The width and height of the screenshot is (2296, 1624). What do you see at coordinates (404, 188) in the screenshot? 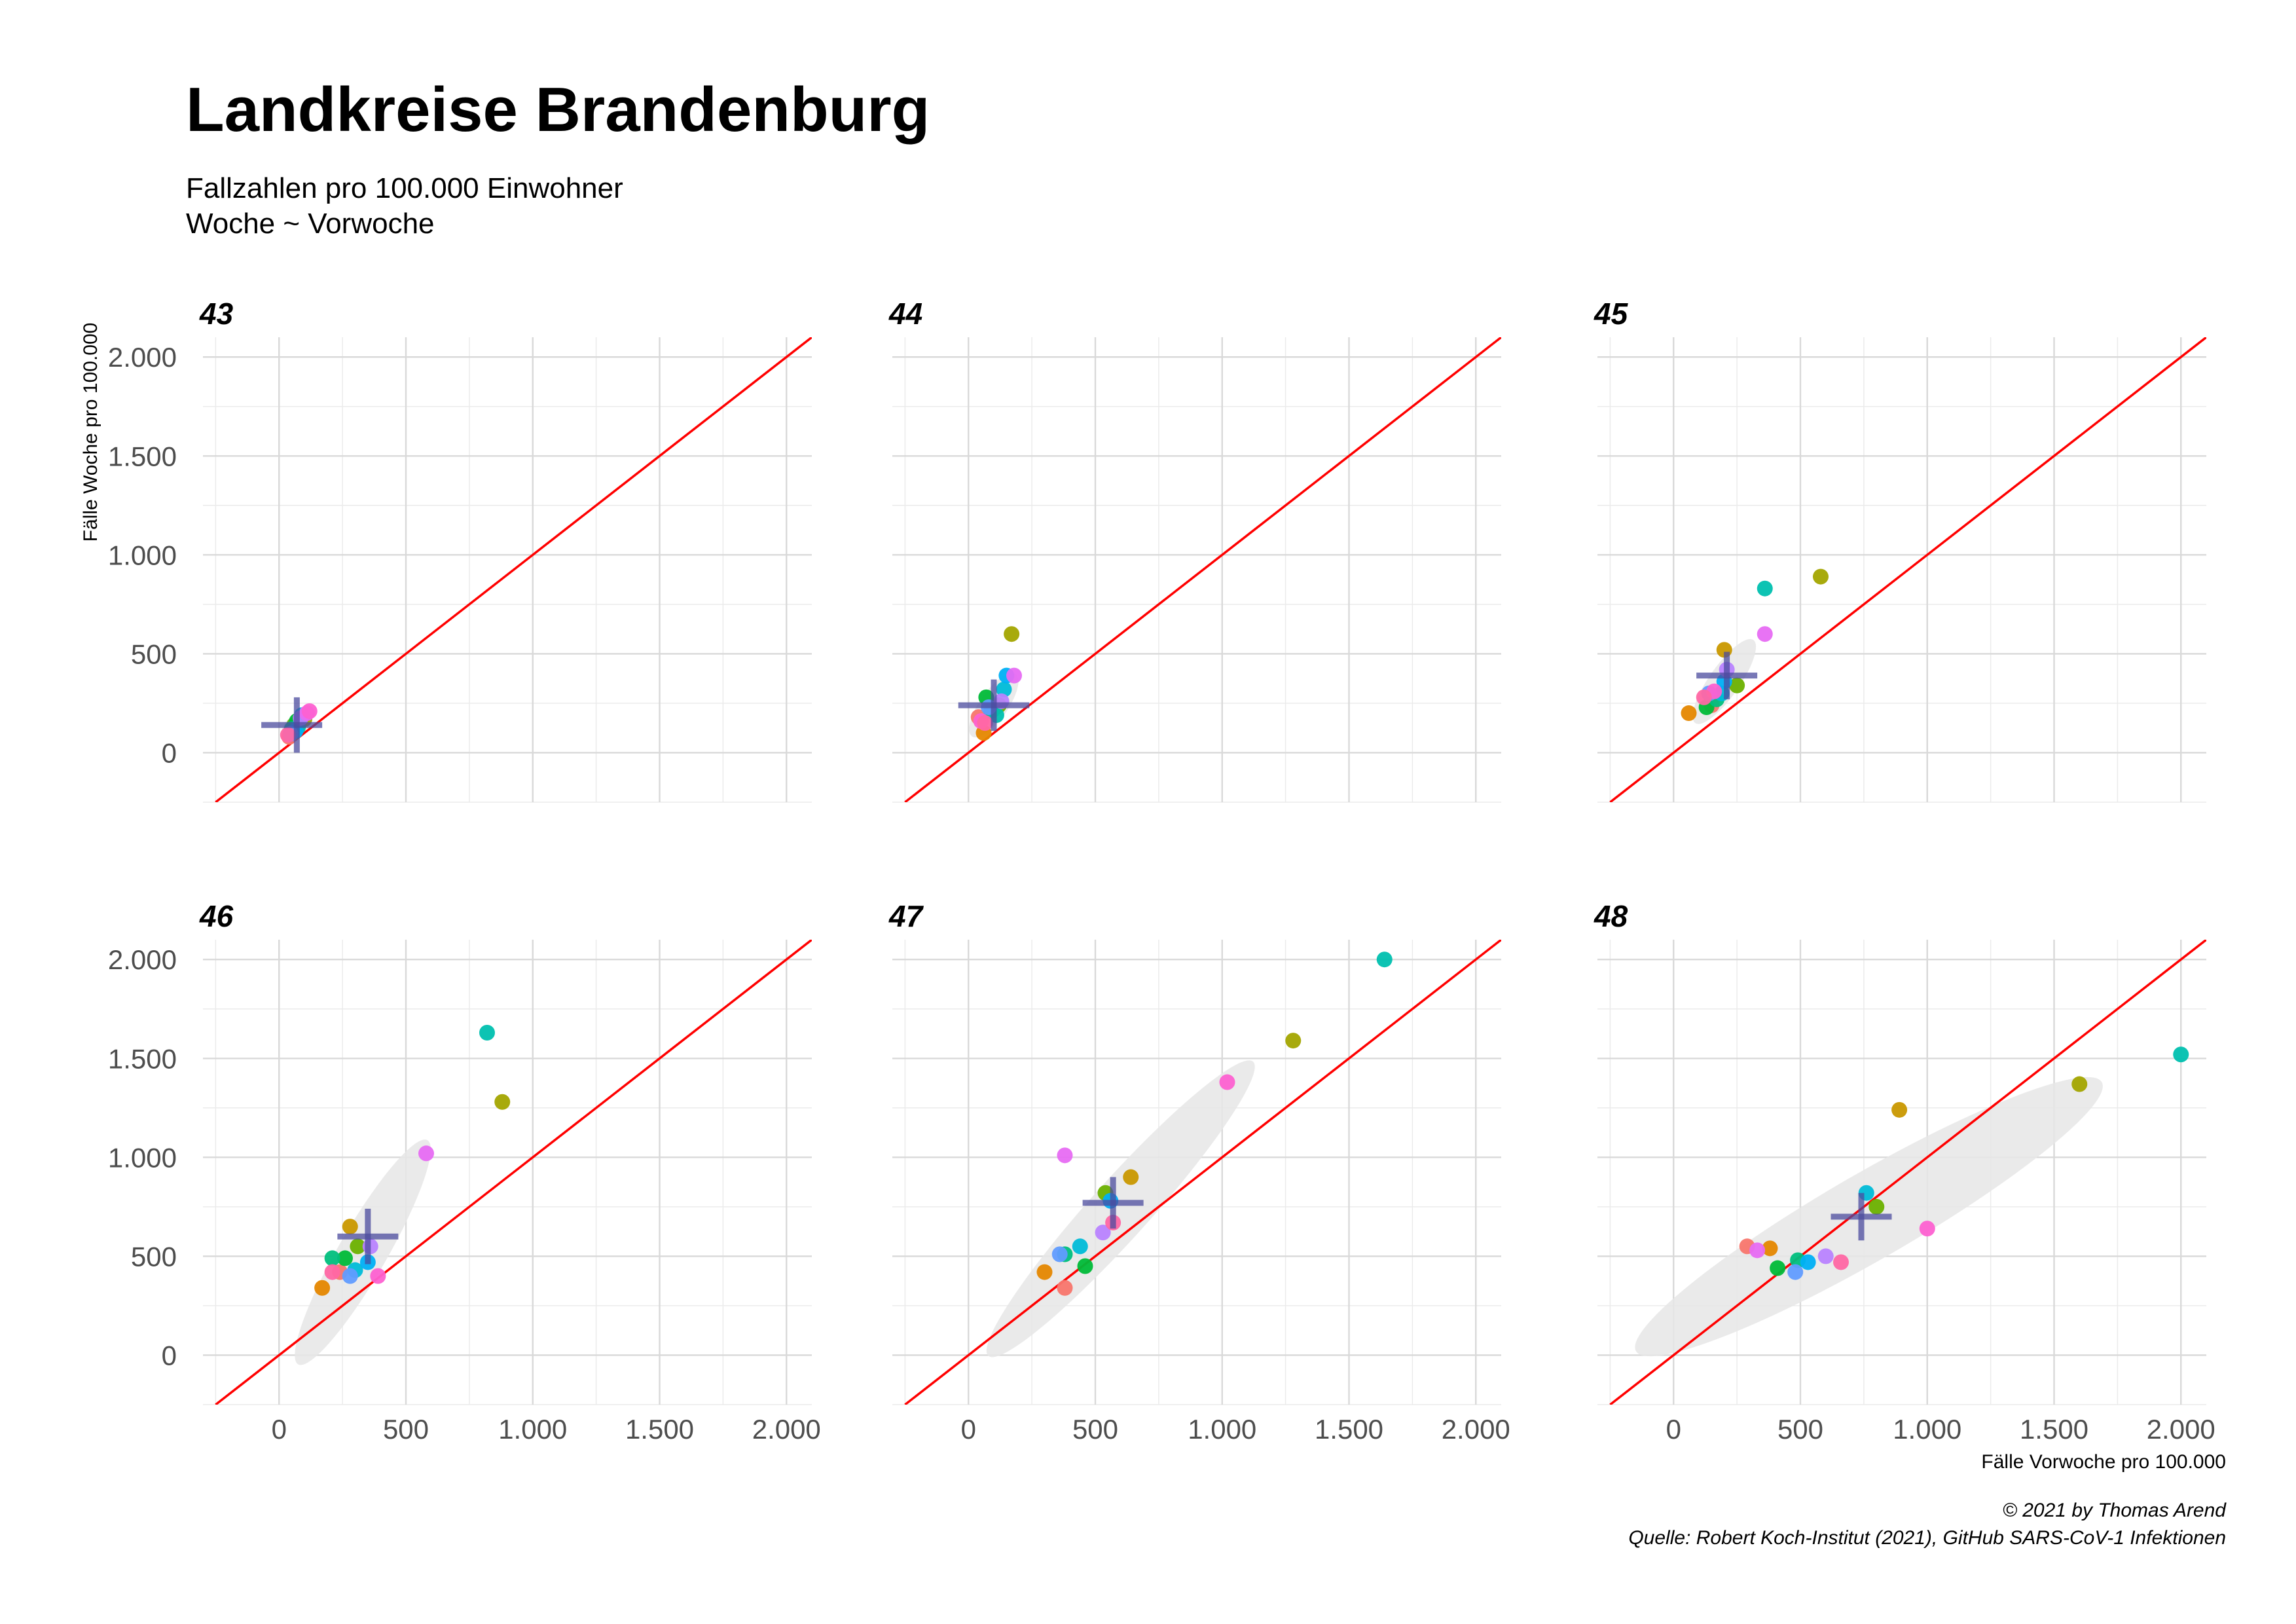
I see `chart-subtitle-line1: Fallzahlen pro 100.000 Einwohner` at bounding box center [404, 188].